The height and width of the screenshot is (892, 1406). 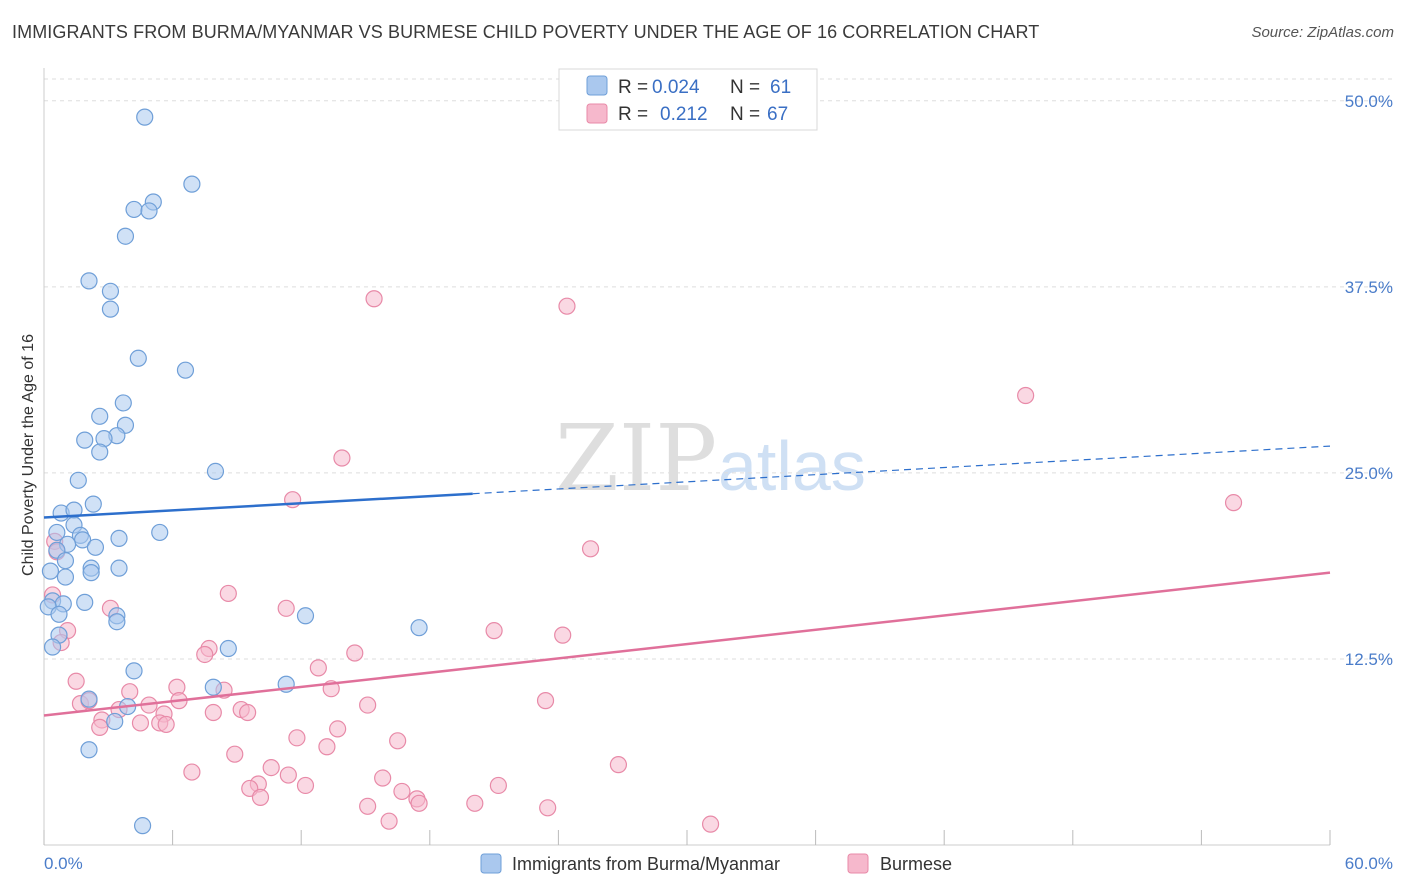 What do you see at coordinates (687, 837) in the screenshot?
I see `x-axis-ticks` at bounding box center [687, 837].